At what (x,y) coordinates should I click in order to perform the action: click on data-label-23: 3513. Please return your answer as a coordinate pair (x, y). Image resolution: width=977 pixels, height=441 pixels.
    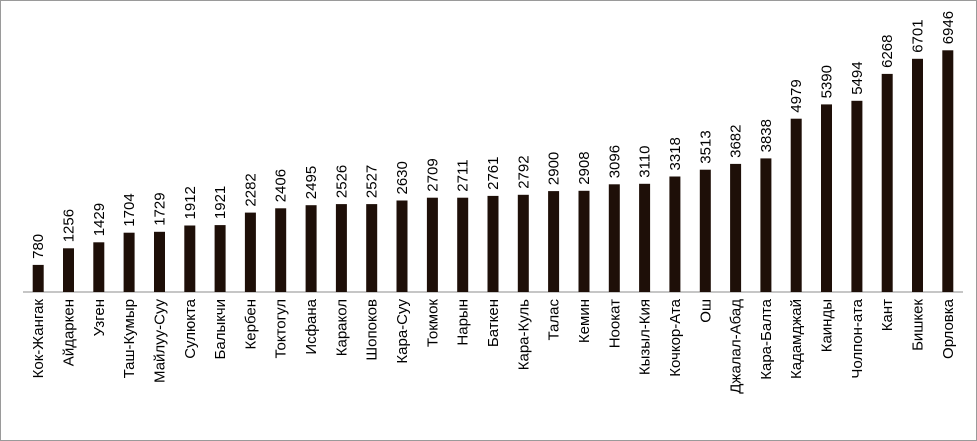
    Looking at the image, I should click on (705, 146).